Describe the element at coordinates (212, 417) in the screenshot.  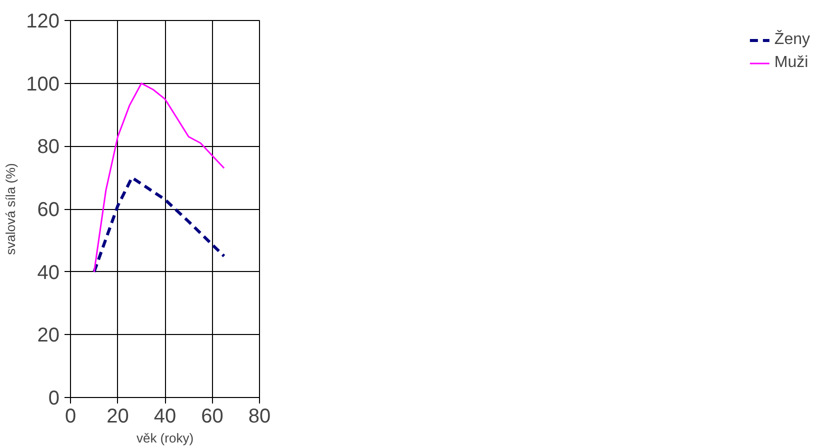
I see `x-tick-label: 60` at that location.